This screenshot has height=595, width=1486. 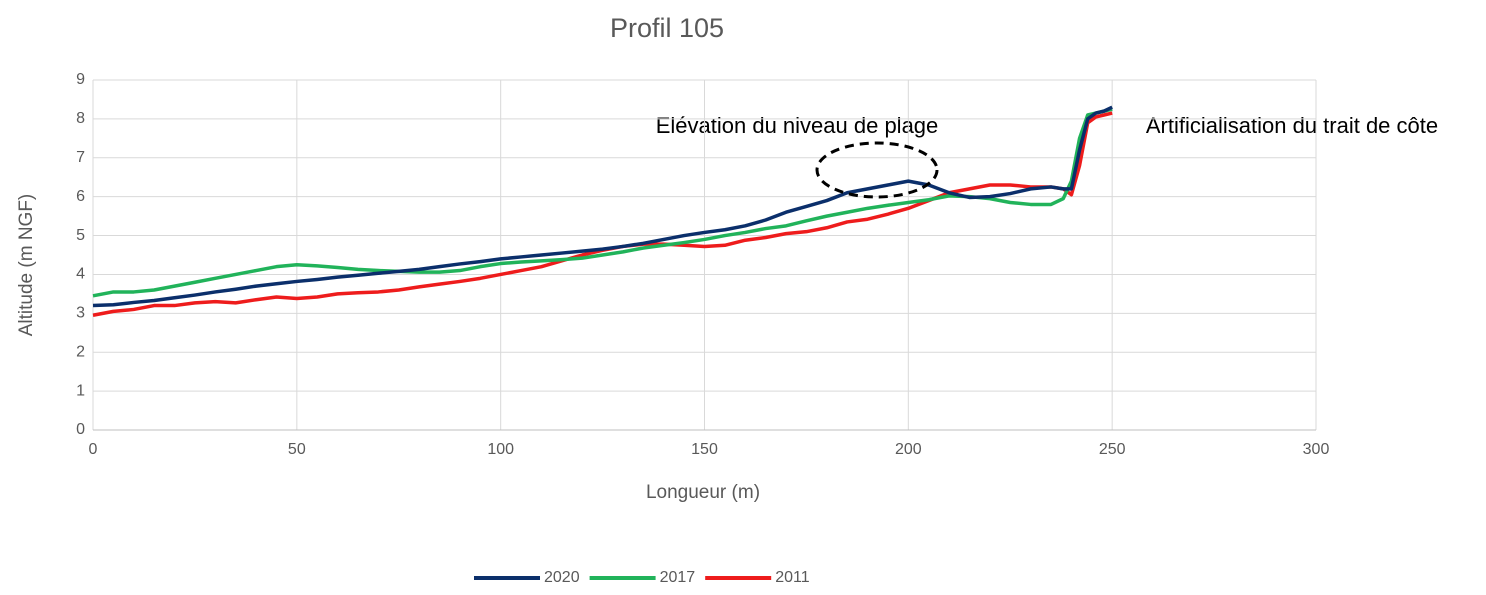 What do you see at coordinates (80, 274) in the screenshot?
I see `y-tick-label: 4` at bounding box center [80, 274].